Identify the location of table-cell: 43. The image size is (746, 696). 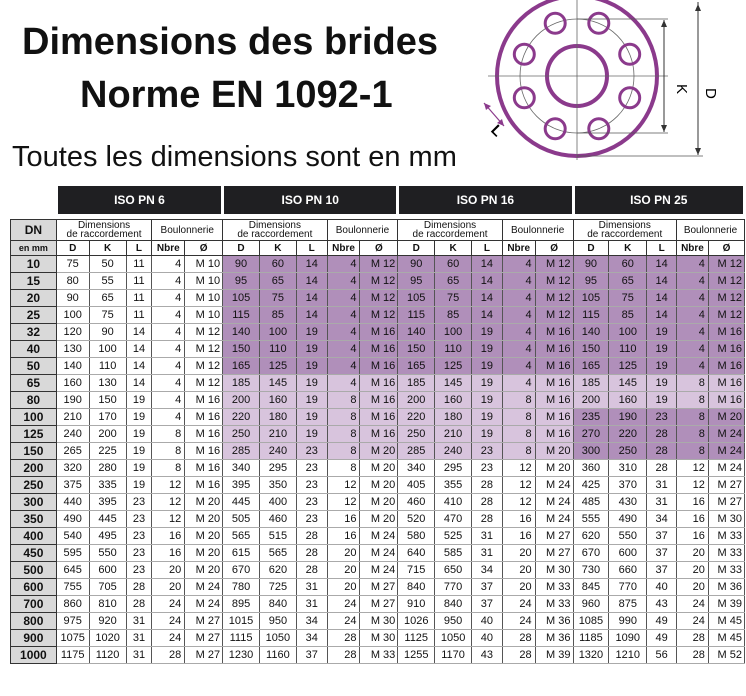
(487, 655).